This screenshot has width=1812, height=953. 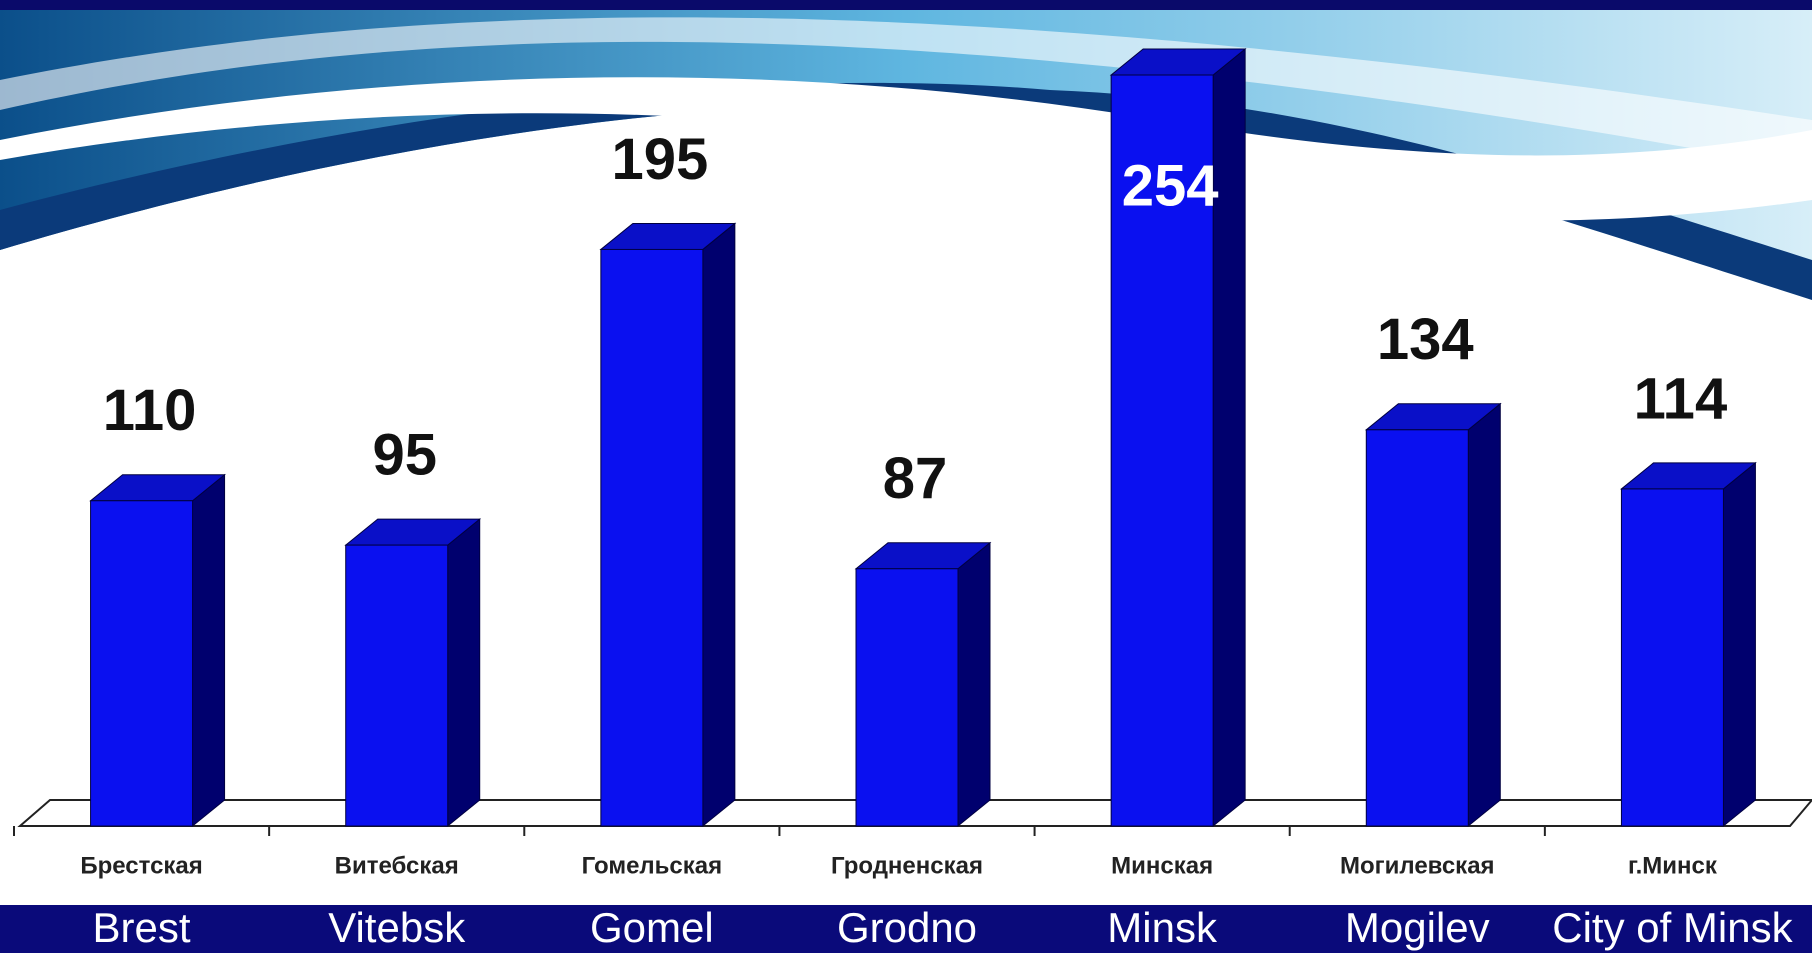 What do you see at coordinates (397, 927) in the screenshot?
I see `x-tick-translation: Vitebsk` at bounding box center [397, 927].